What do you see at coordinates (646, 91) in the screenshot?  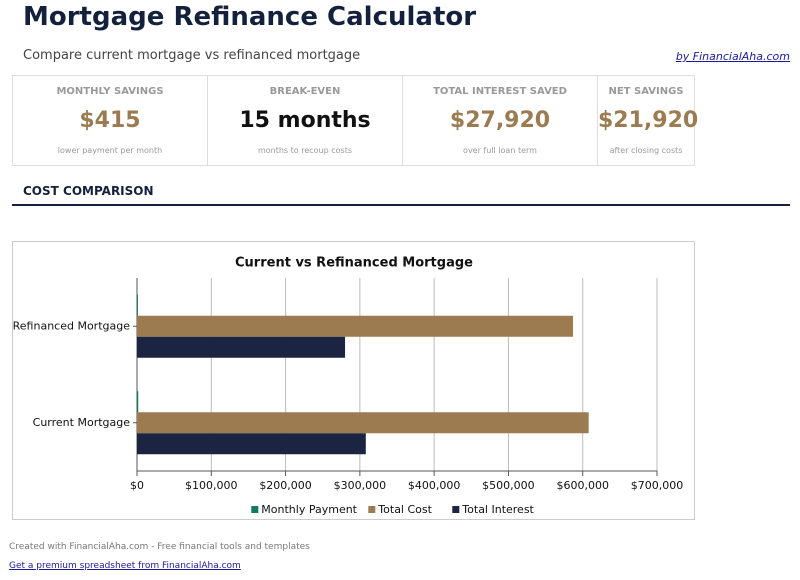 I see `kpi-label: NET SAVINGS` at bounding box center [646, 91].